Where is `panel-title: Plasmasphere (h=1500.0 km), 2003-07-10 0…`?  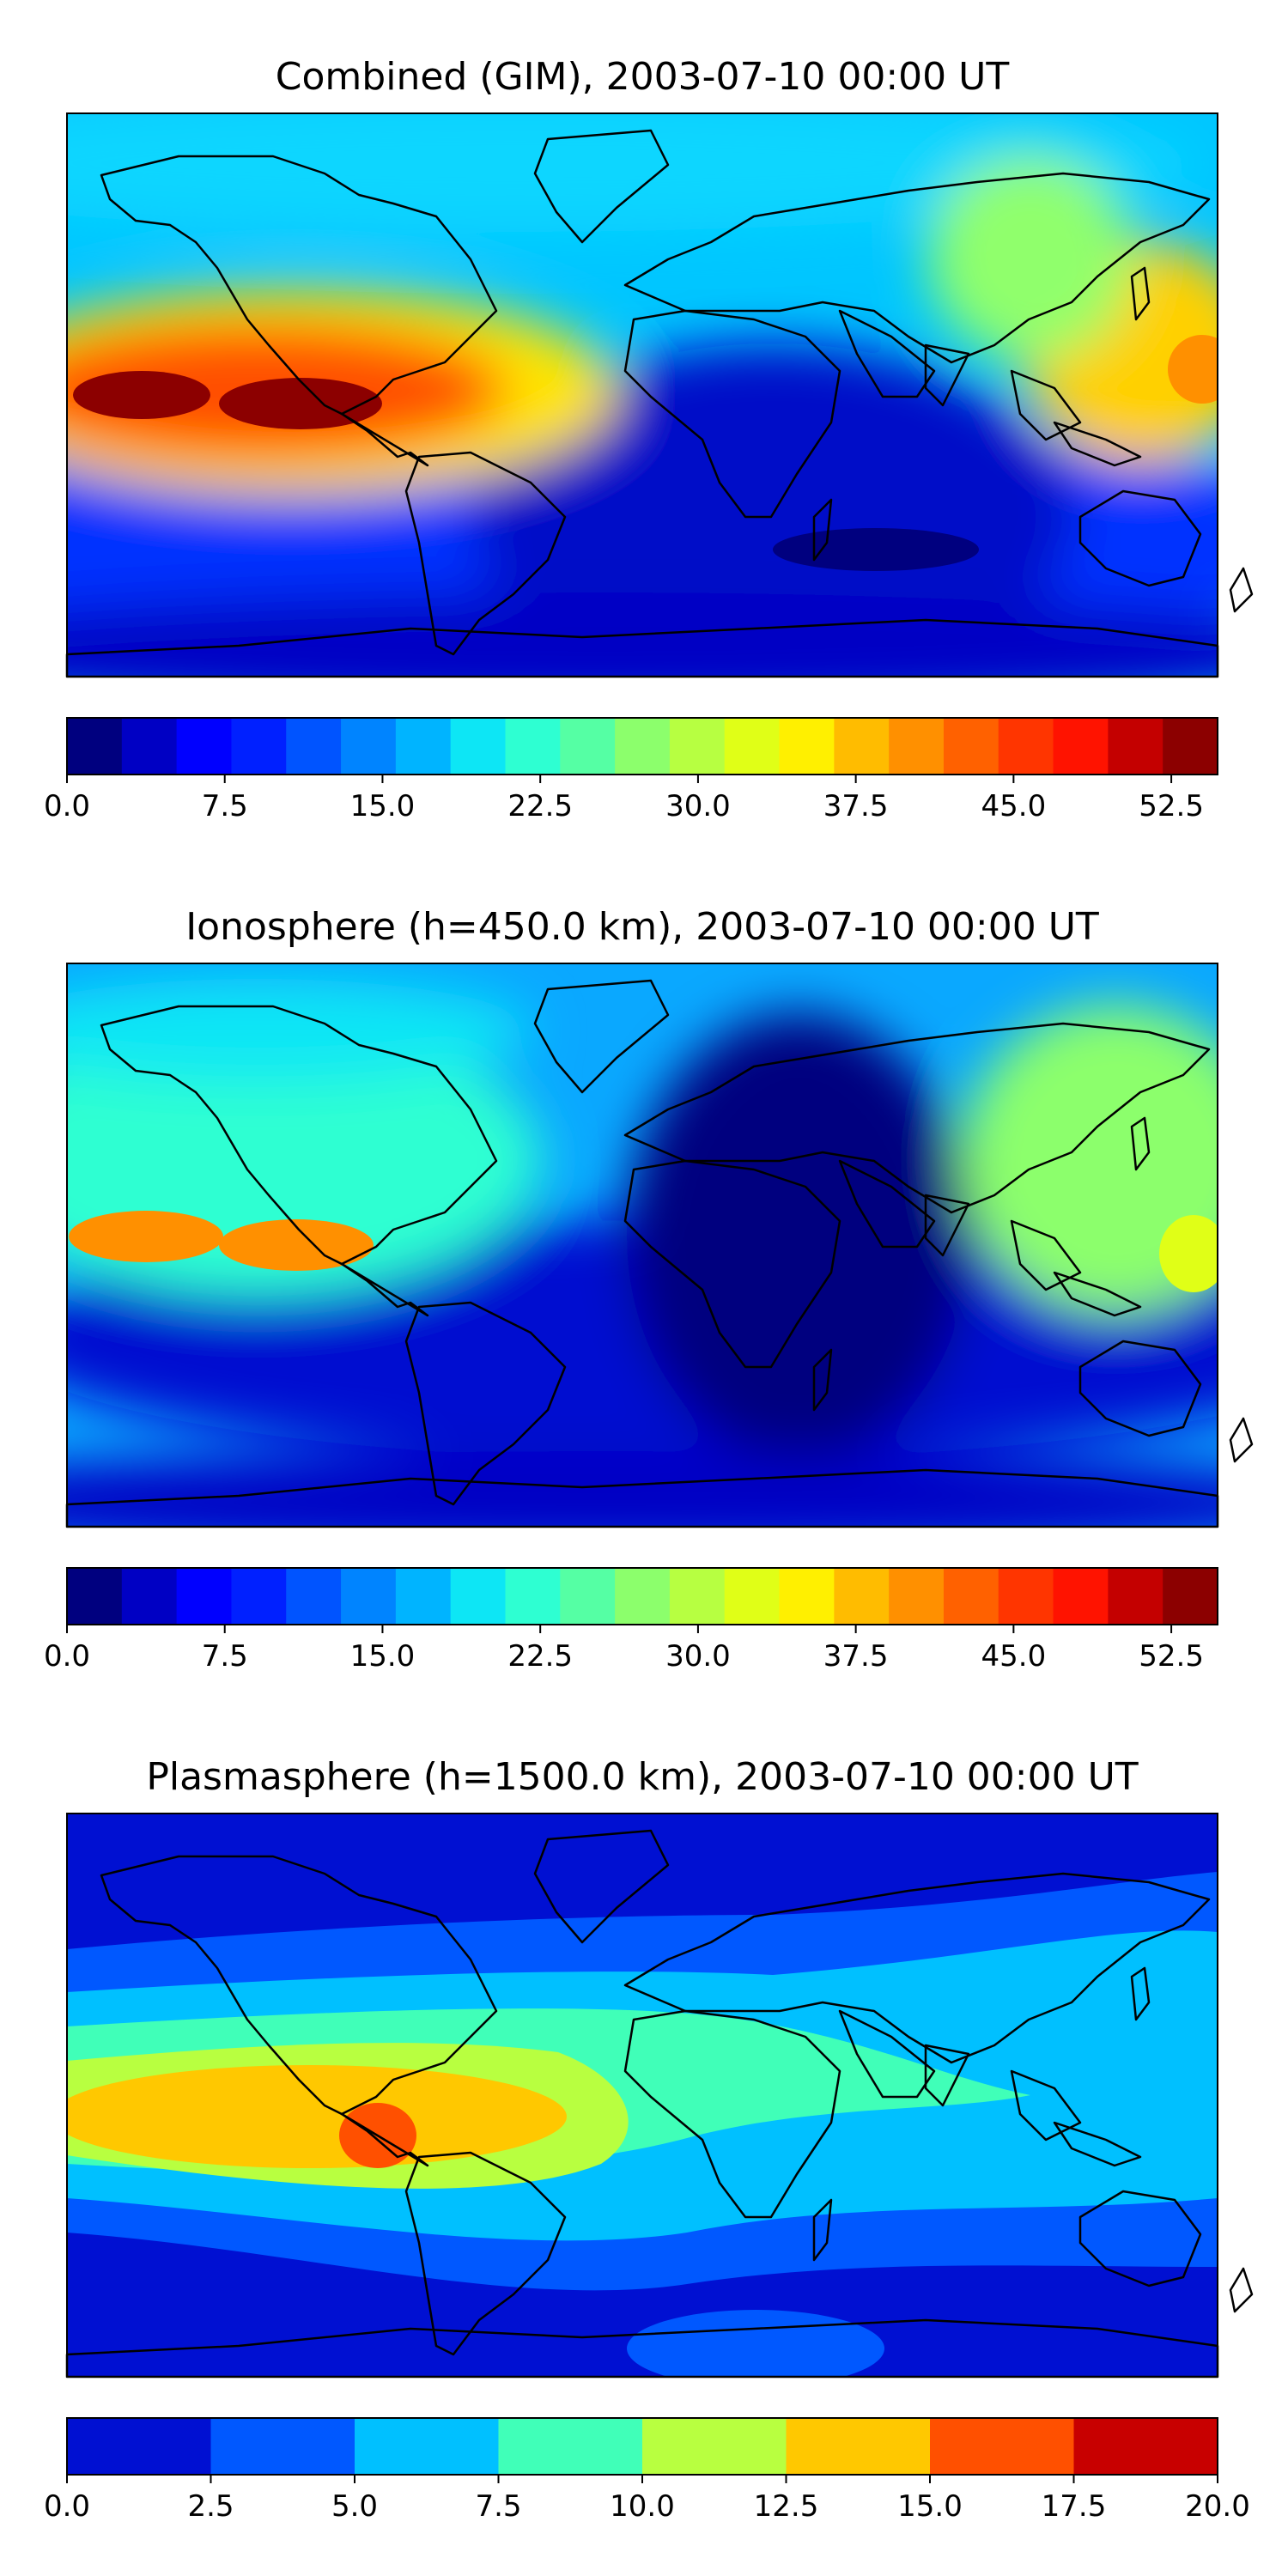 panel-title: Plasmasphere (h=1500.0 km), 2003-07-10 0… is located at coordinates (642, 1777).